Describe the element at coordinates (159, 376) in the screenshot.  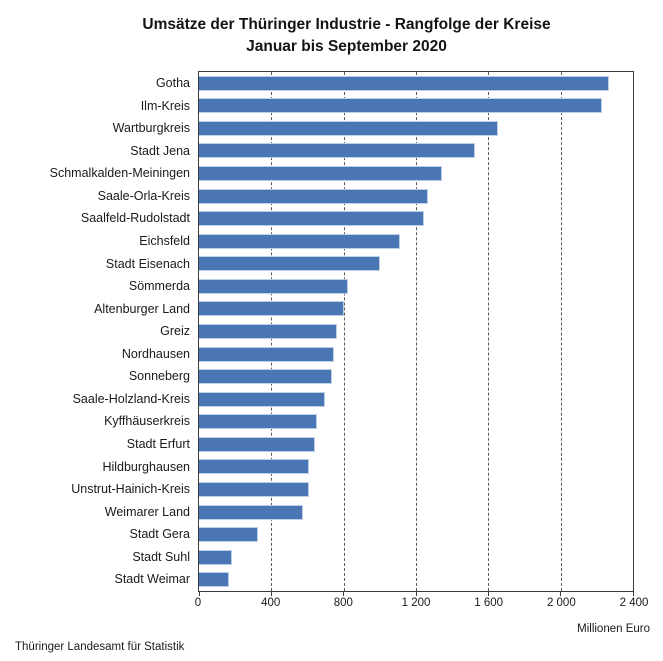
I see `category-label: Sonneberg` at that location.